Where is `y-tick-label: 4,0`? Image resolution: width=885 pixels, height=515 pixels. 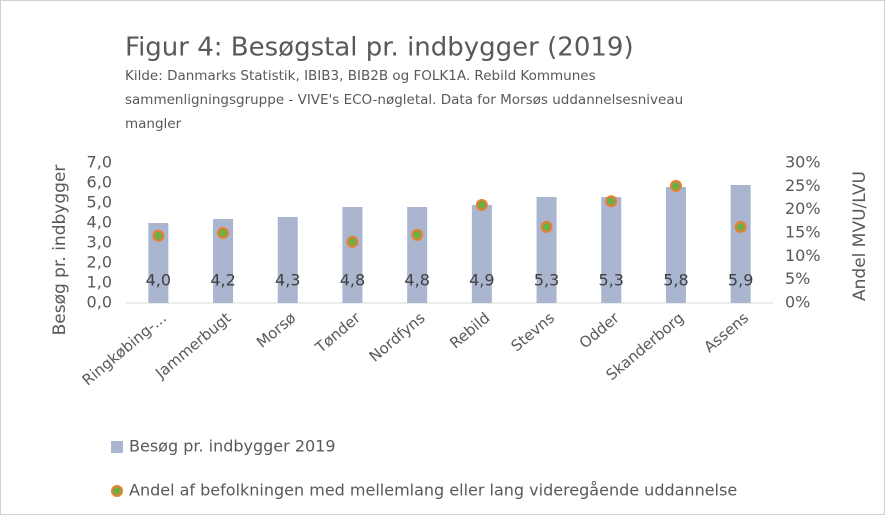 y-tick-label: 4,0 is located at coordinates (99, 222).